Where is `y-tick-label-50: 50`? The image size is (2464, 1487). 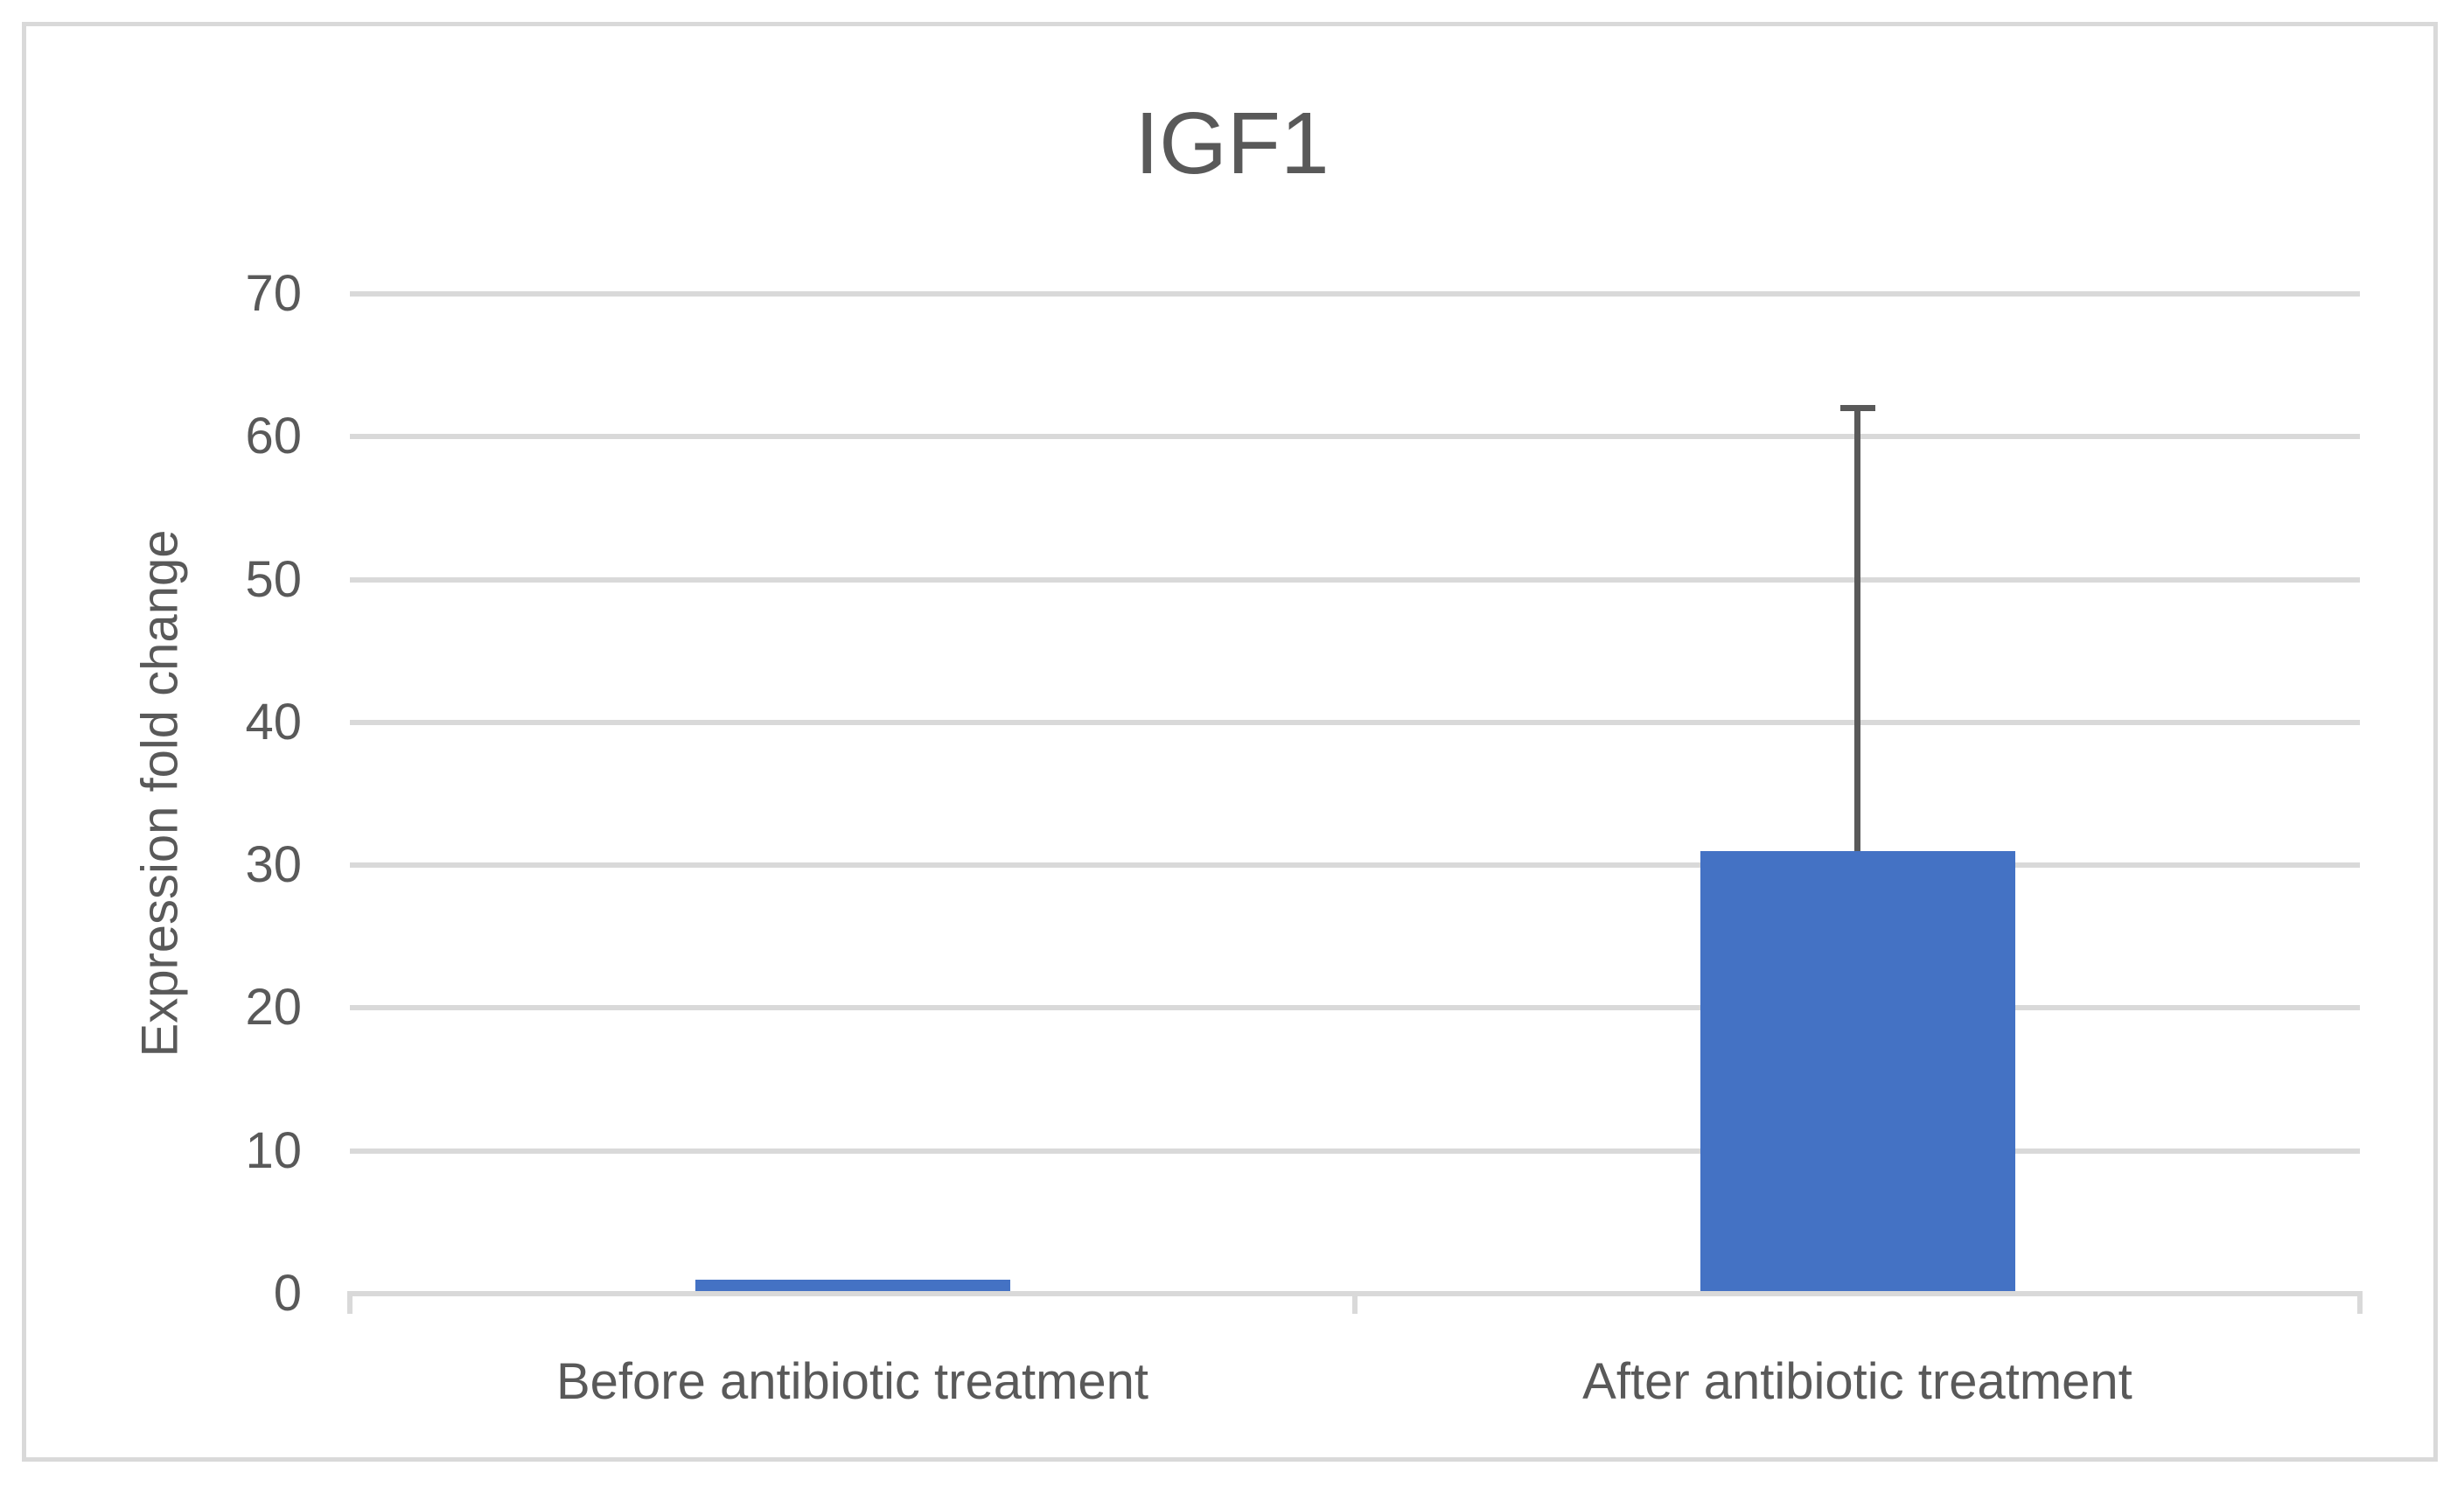 y-tick-label-50: 50 is located at coordinates (273, 579).